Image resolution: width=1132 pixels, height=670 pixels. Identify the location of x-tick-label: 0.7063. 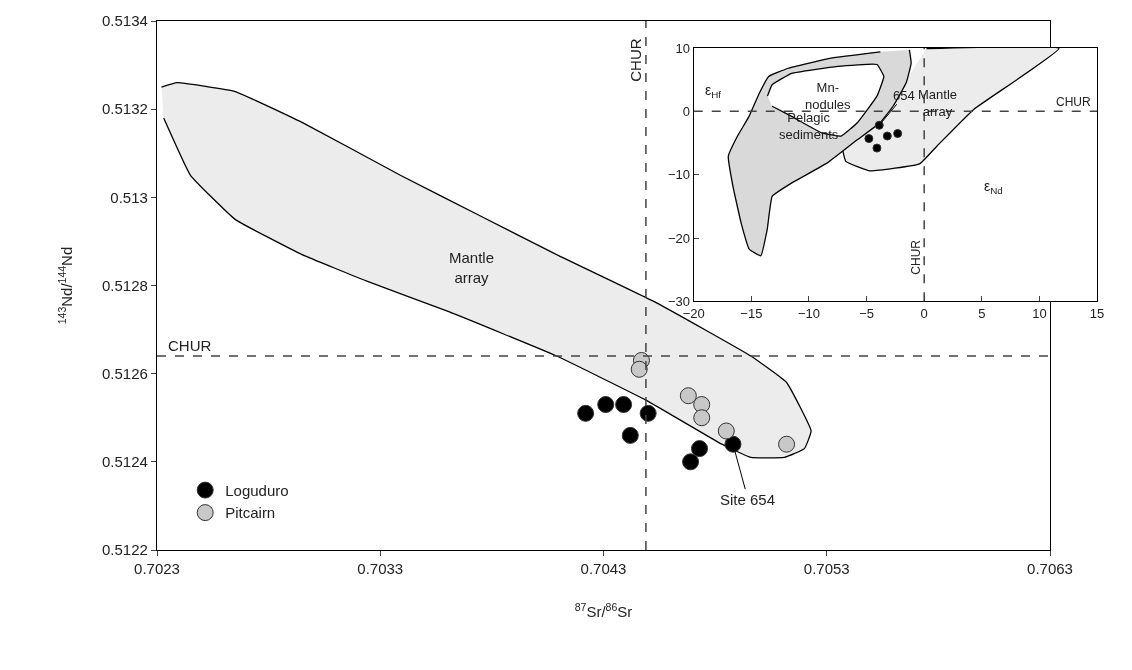
(1050, 569).